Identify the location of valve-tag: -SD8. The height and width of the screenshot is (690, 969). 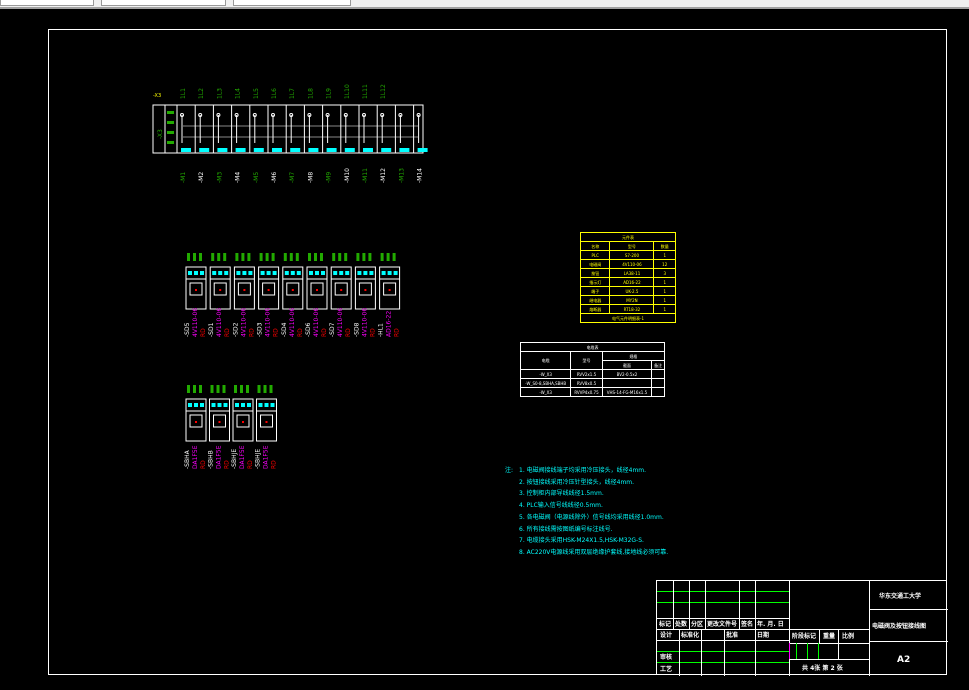
(356, 329).